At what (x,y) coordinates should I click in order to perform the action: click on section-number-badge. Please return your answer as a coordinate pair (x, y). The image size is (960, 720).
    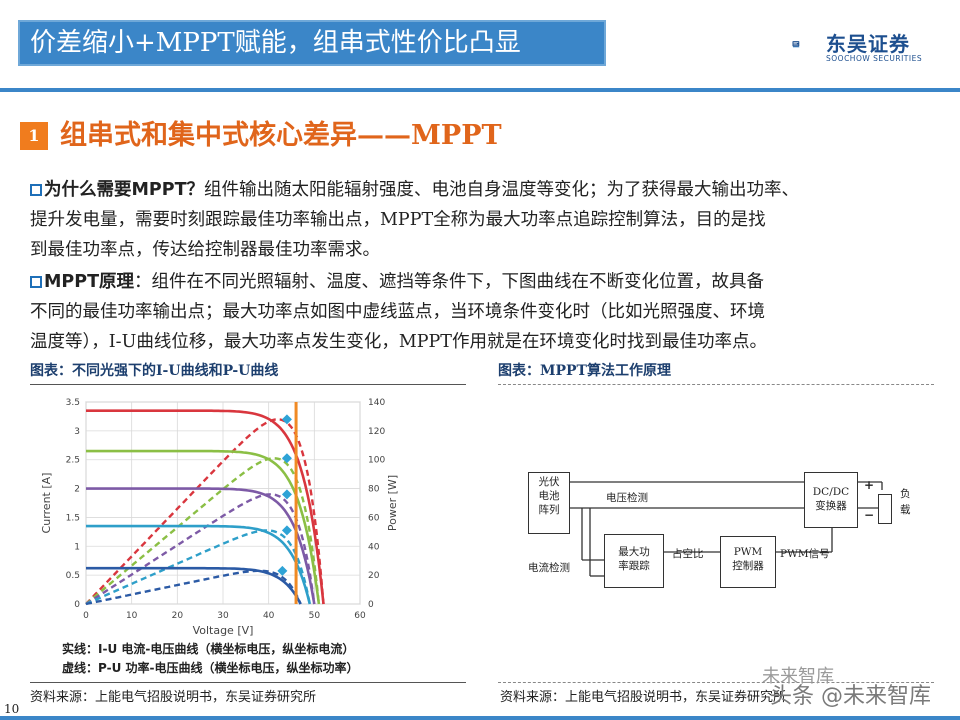
    Looking at the image, I should click on (34, 136).